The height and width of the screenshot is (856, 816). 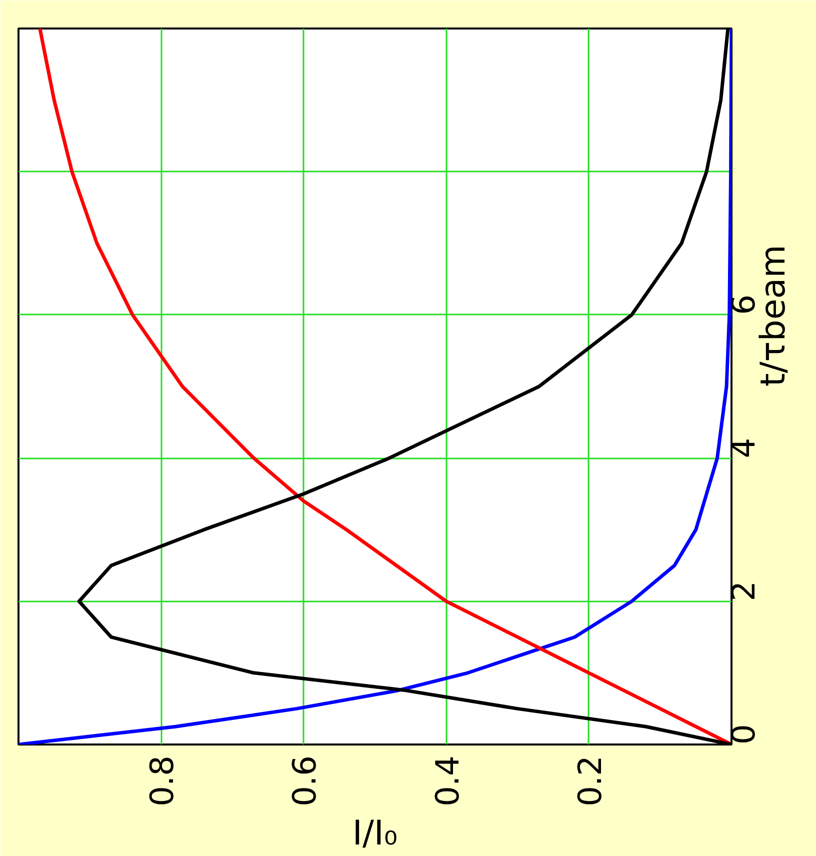 I want to click on y-axis-title: t/τbeam, so click(x=774, y=315).